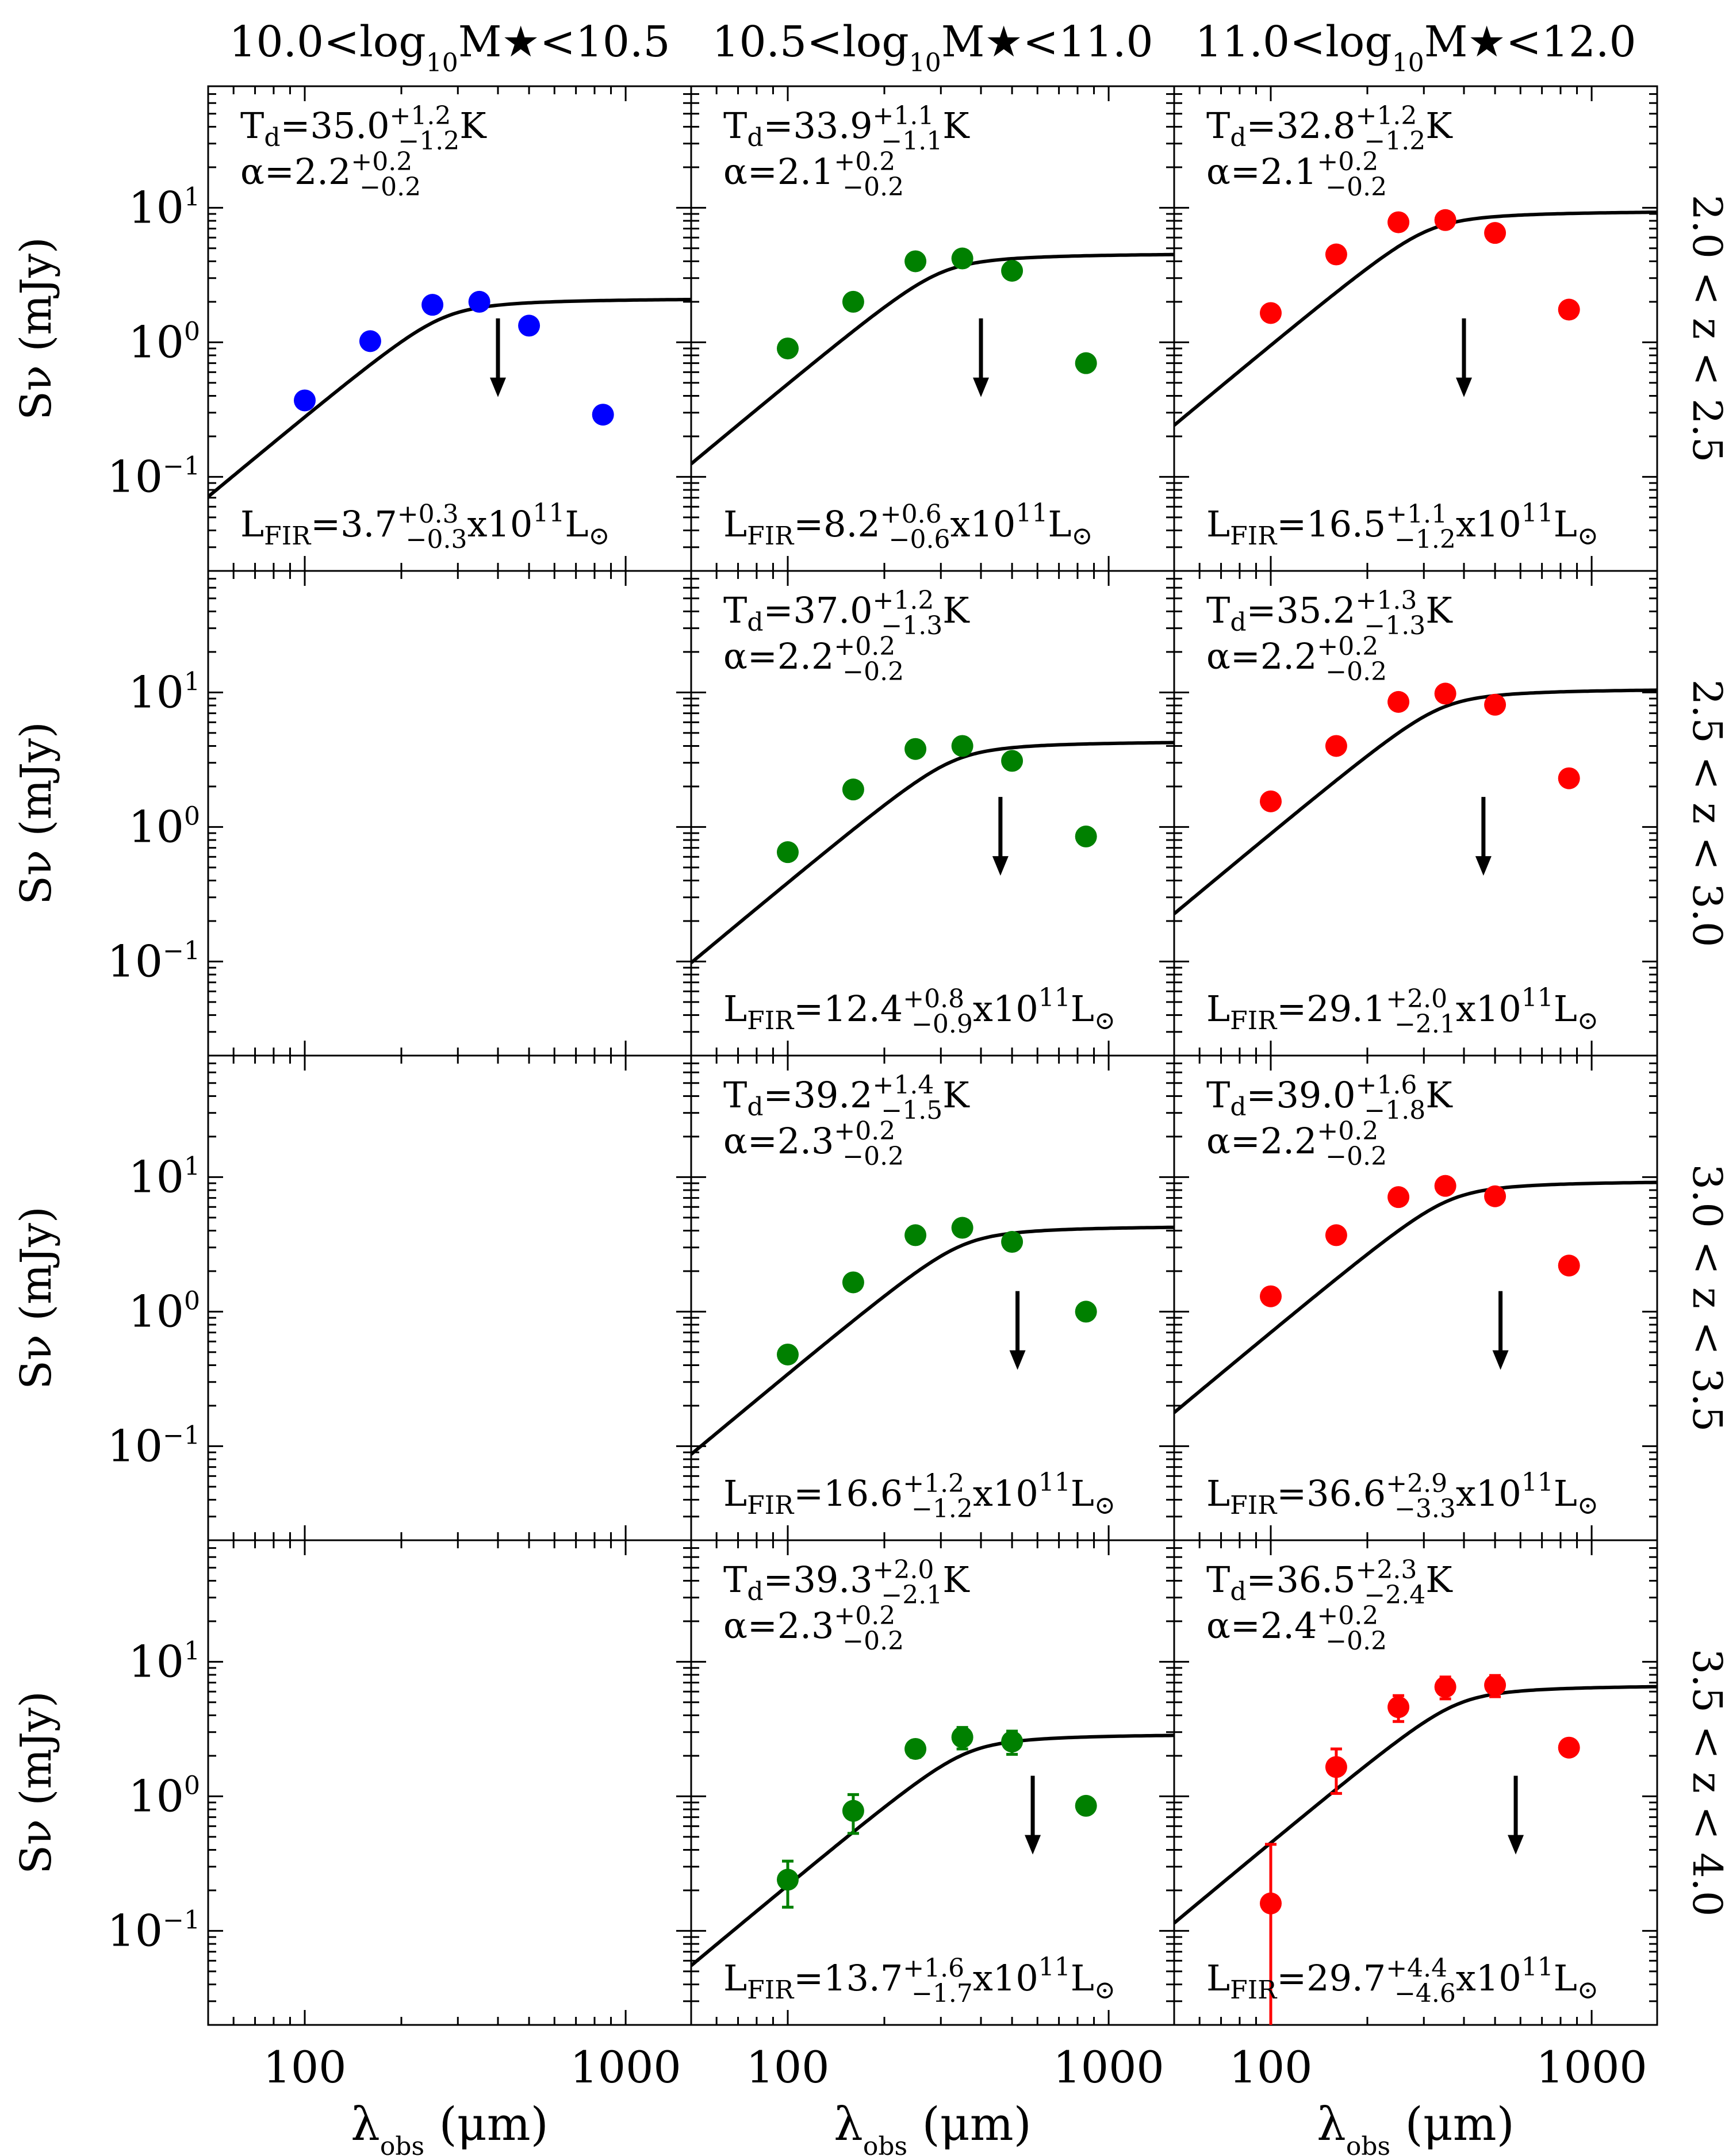  Describe the element at coordinates (449, 47) in the screenshot. I see `column-title: 10.0<log10M★<10.5` at that location.